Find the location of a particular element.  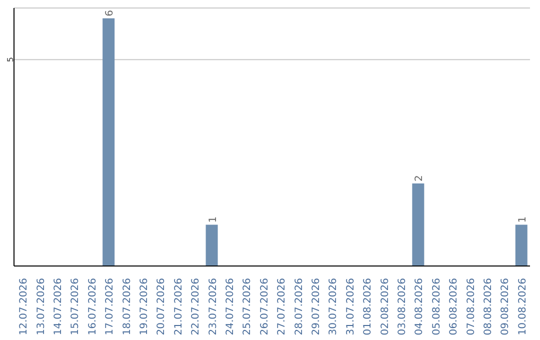

x-tick-label: 28.07.2026 is located at coordinates (299, 307).